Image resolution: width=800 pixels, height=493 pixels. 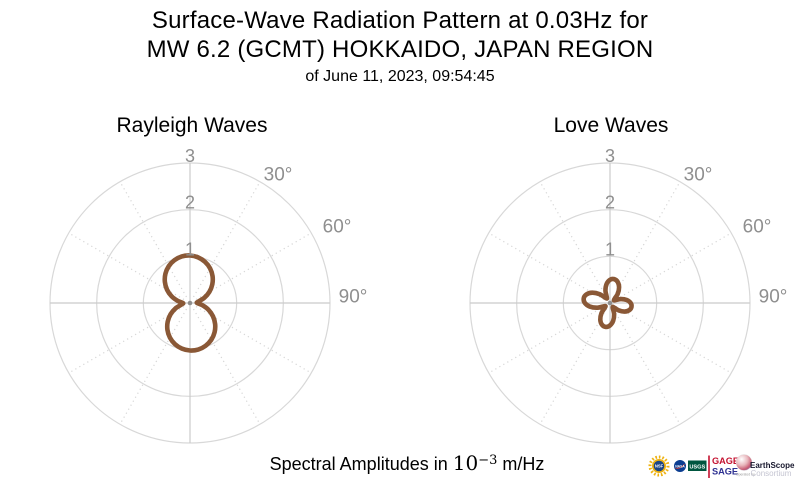 What do you see at coordinates (400, 49) in the screenshot?
I see `main-title-line2: MW 6.2 (GCMT) HOKKAIDO, JAPAN REGION` at bounding box center [400, 49].